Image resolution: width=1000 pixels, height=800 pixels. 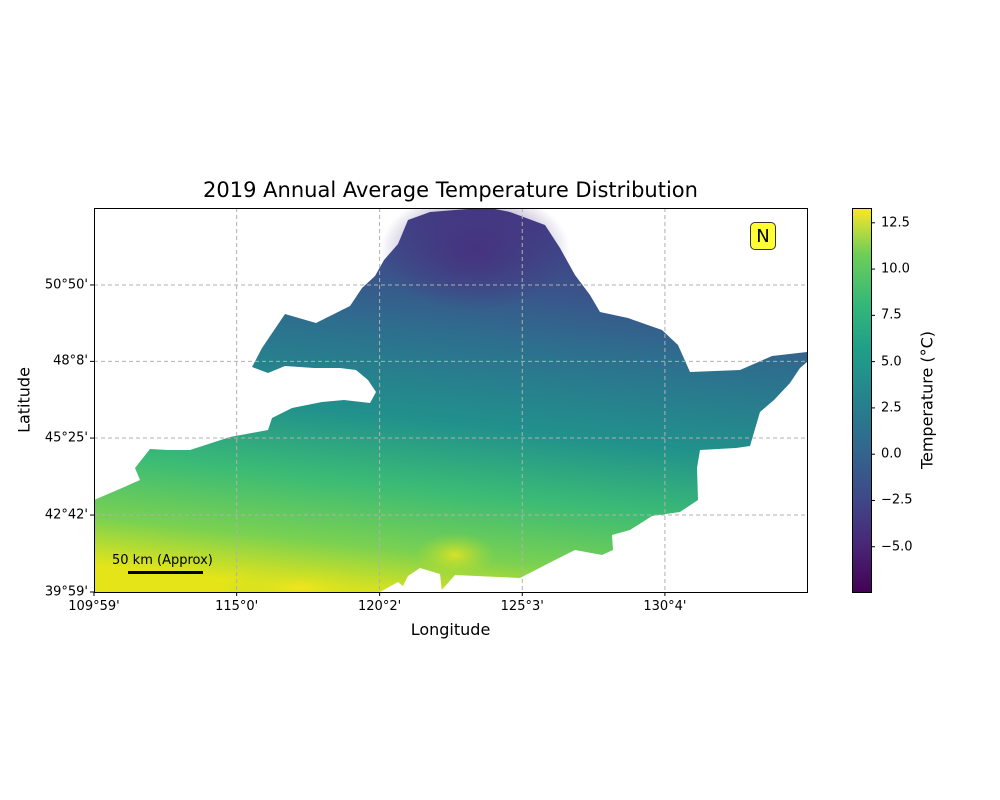 What do you see at coordinates (24, 400) in the screenshot?
I see `y-axis-label: Latitude` at bounding box center [24, 400].